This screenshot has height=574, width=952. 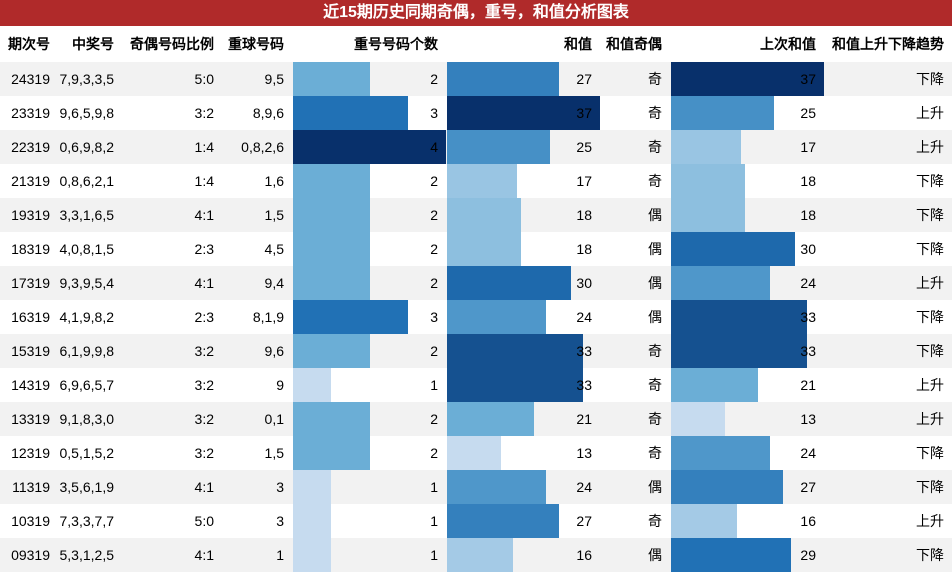 What do you see at coordinates (30, 419) in the screenshot?
I see `table-cell: 13319` at bounding box center [30, 419].